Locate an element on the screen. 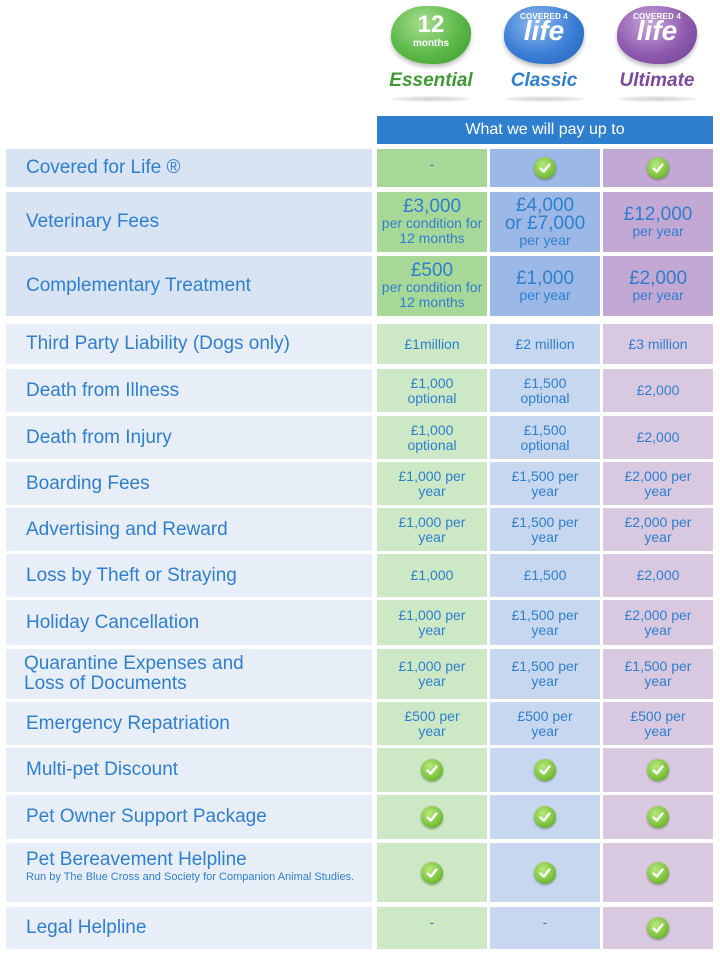  plan-essential: 12 months Essential is located at coordinates (431, 58).